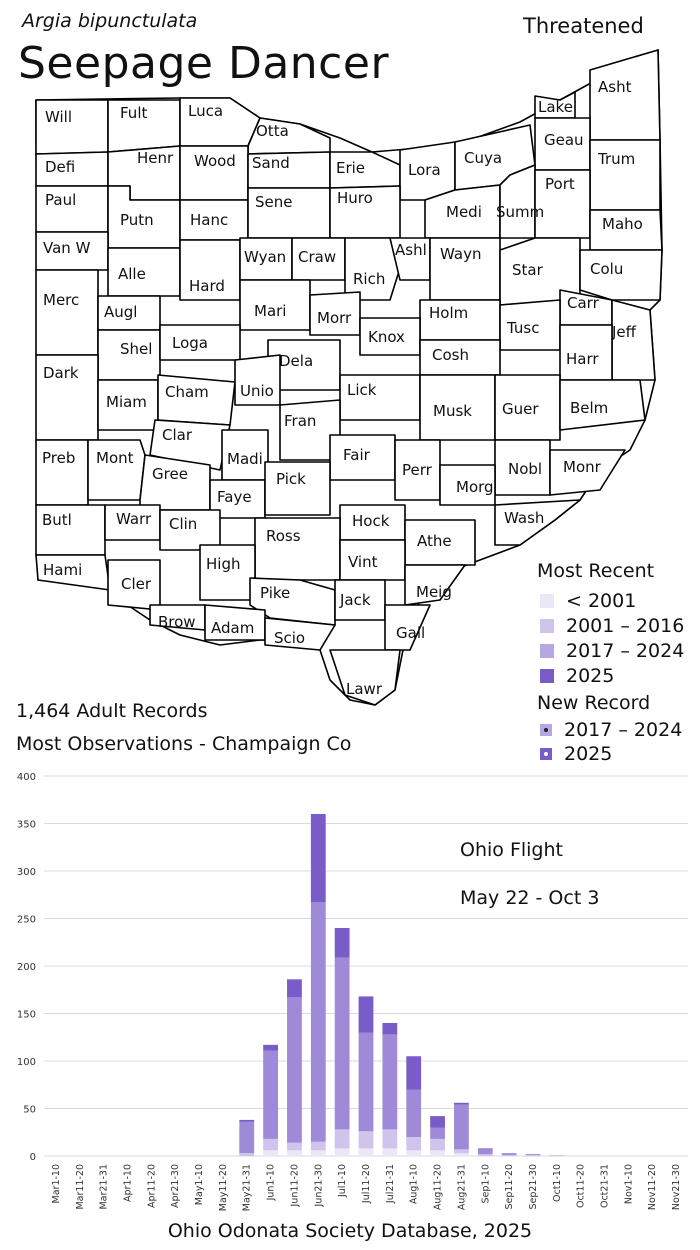 The height and width of the screenshot is (1250, 700). What do you see at coordinates (434, 592) in the screenshot?
I see `county-label: Meig` at bounding box center [434, 592].